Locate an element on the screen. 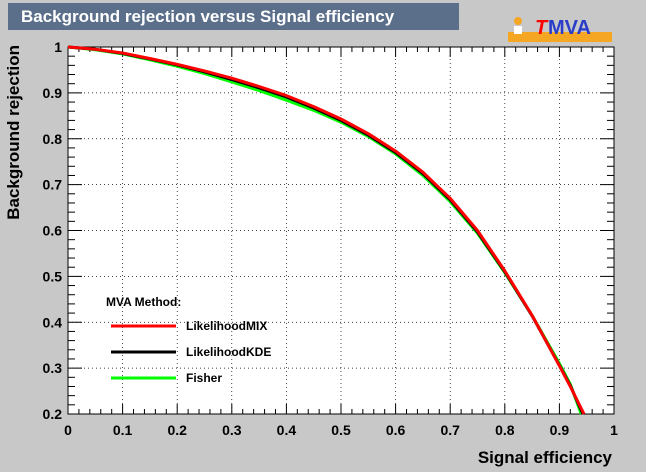 The height and width of the screenshot is (472, 646). y-tick-label: 1 is located at coordinates (58, 47).